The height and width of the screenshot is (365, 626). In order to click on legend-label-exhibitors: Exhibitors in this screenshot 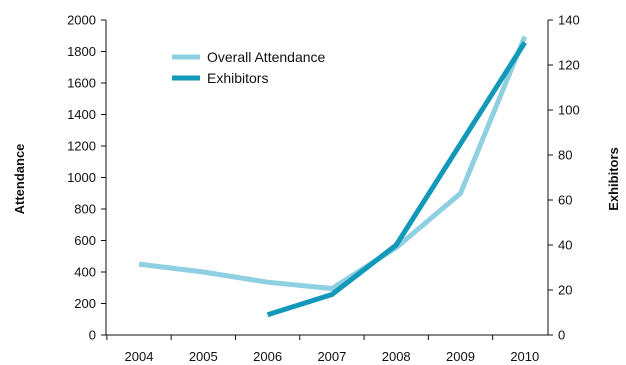, I will do `click(237, 78)`.